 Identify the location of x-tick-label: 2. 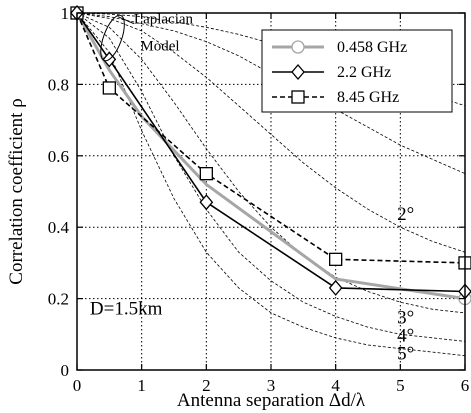
(206, 385).